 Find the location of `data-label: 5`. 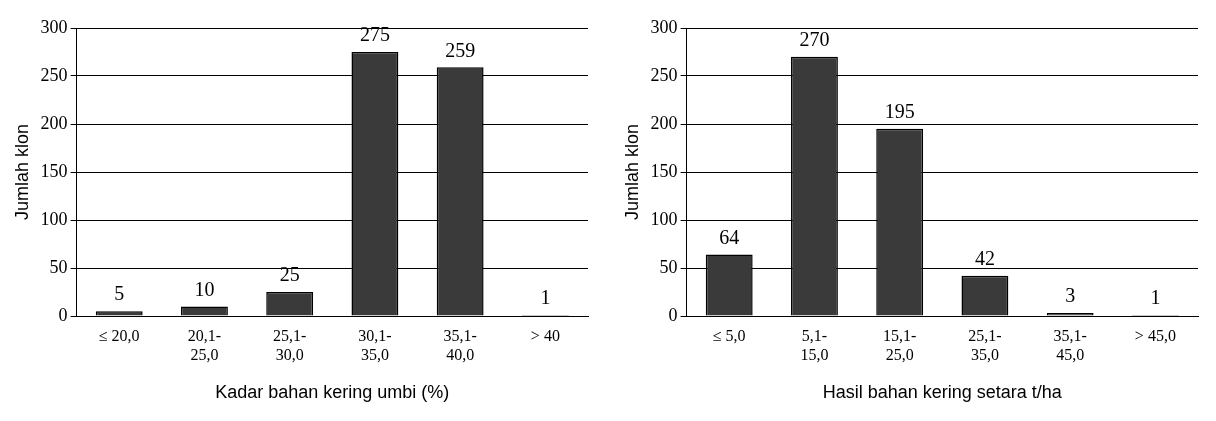

data-label: 5 is located at coordinates (119, 293).